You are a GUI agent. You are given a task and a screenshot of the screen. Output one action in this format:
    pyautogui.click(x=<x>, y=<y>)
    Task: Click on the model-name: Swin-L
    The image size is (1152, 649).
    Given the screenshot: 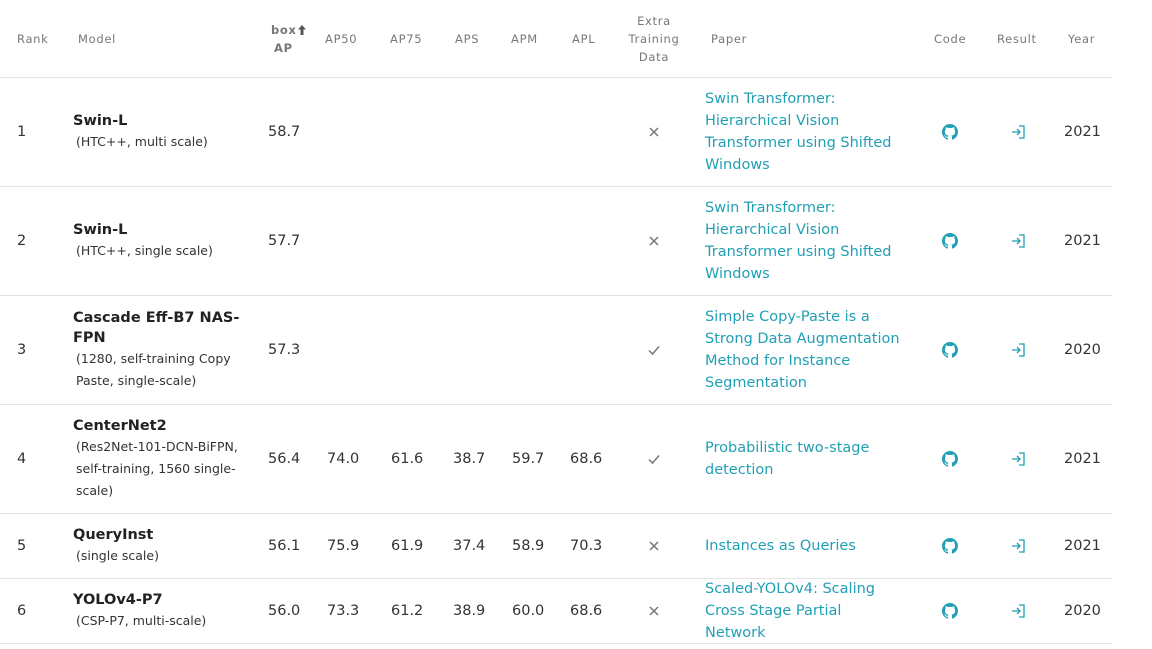 What is the action you would take?
    pyautogui.click(x=100, y=121)
    